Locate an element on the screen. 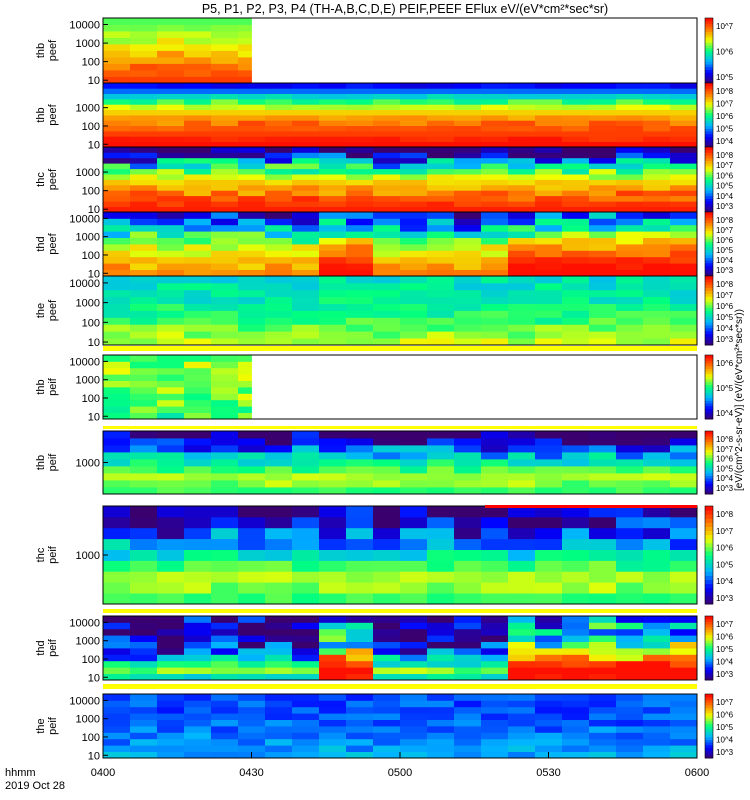  y-tick-label: 10 is located at coordinates (94, 210).